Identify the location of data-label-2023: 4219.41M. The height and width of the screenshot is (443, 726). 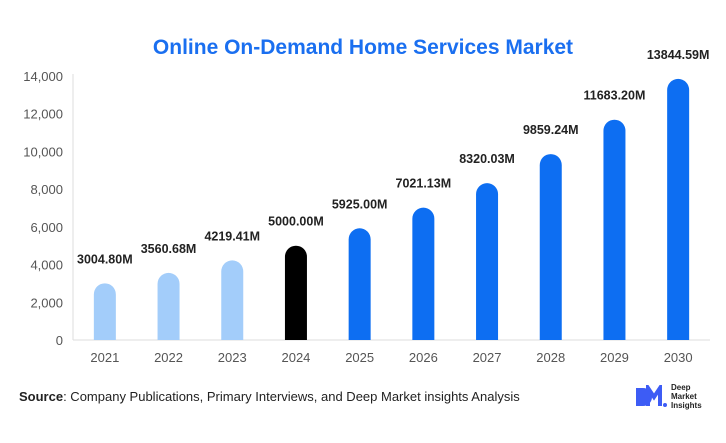
(232, 236).